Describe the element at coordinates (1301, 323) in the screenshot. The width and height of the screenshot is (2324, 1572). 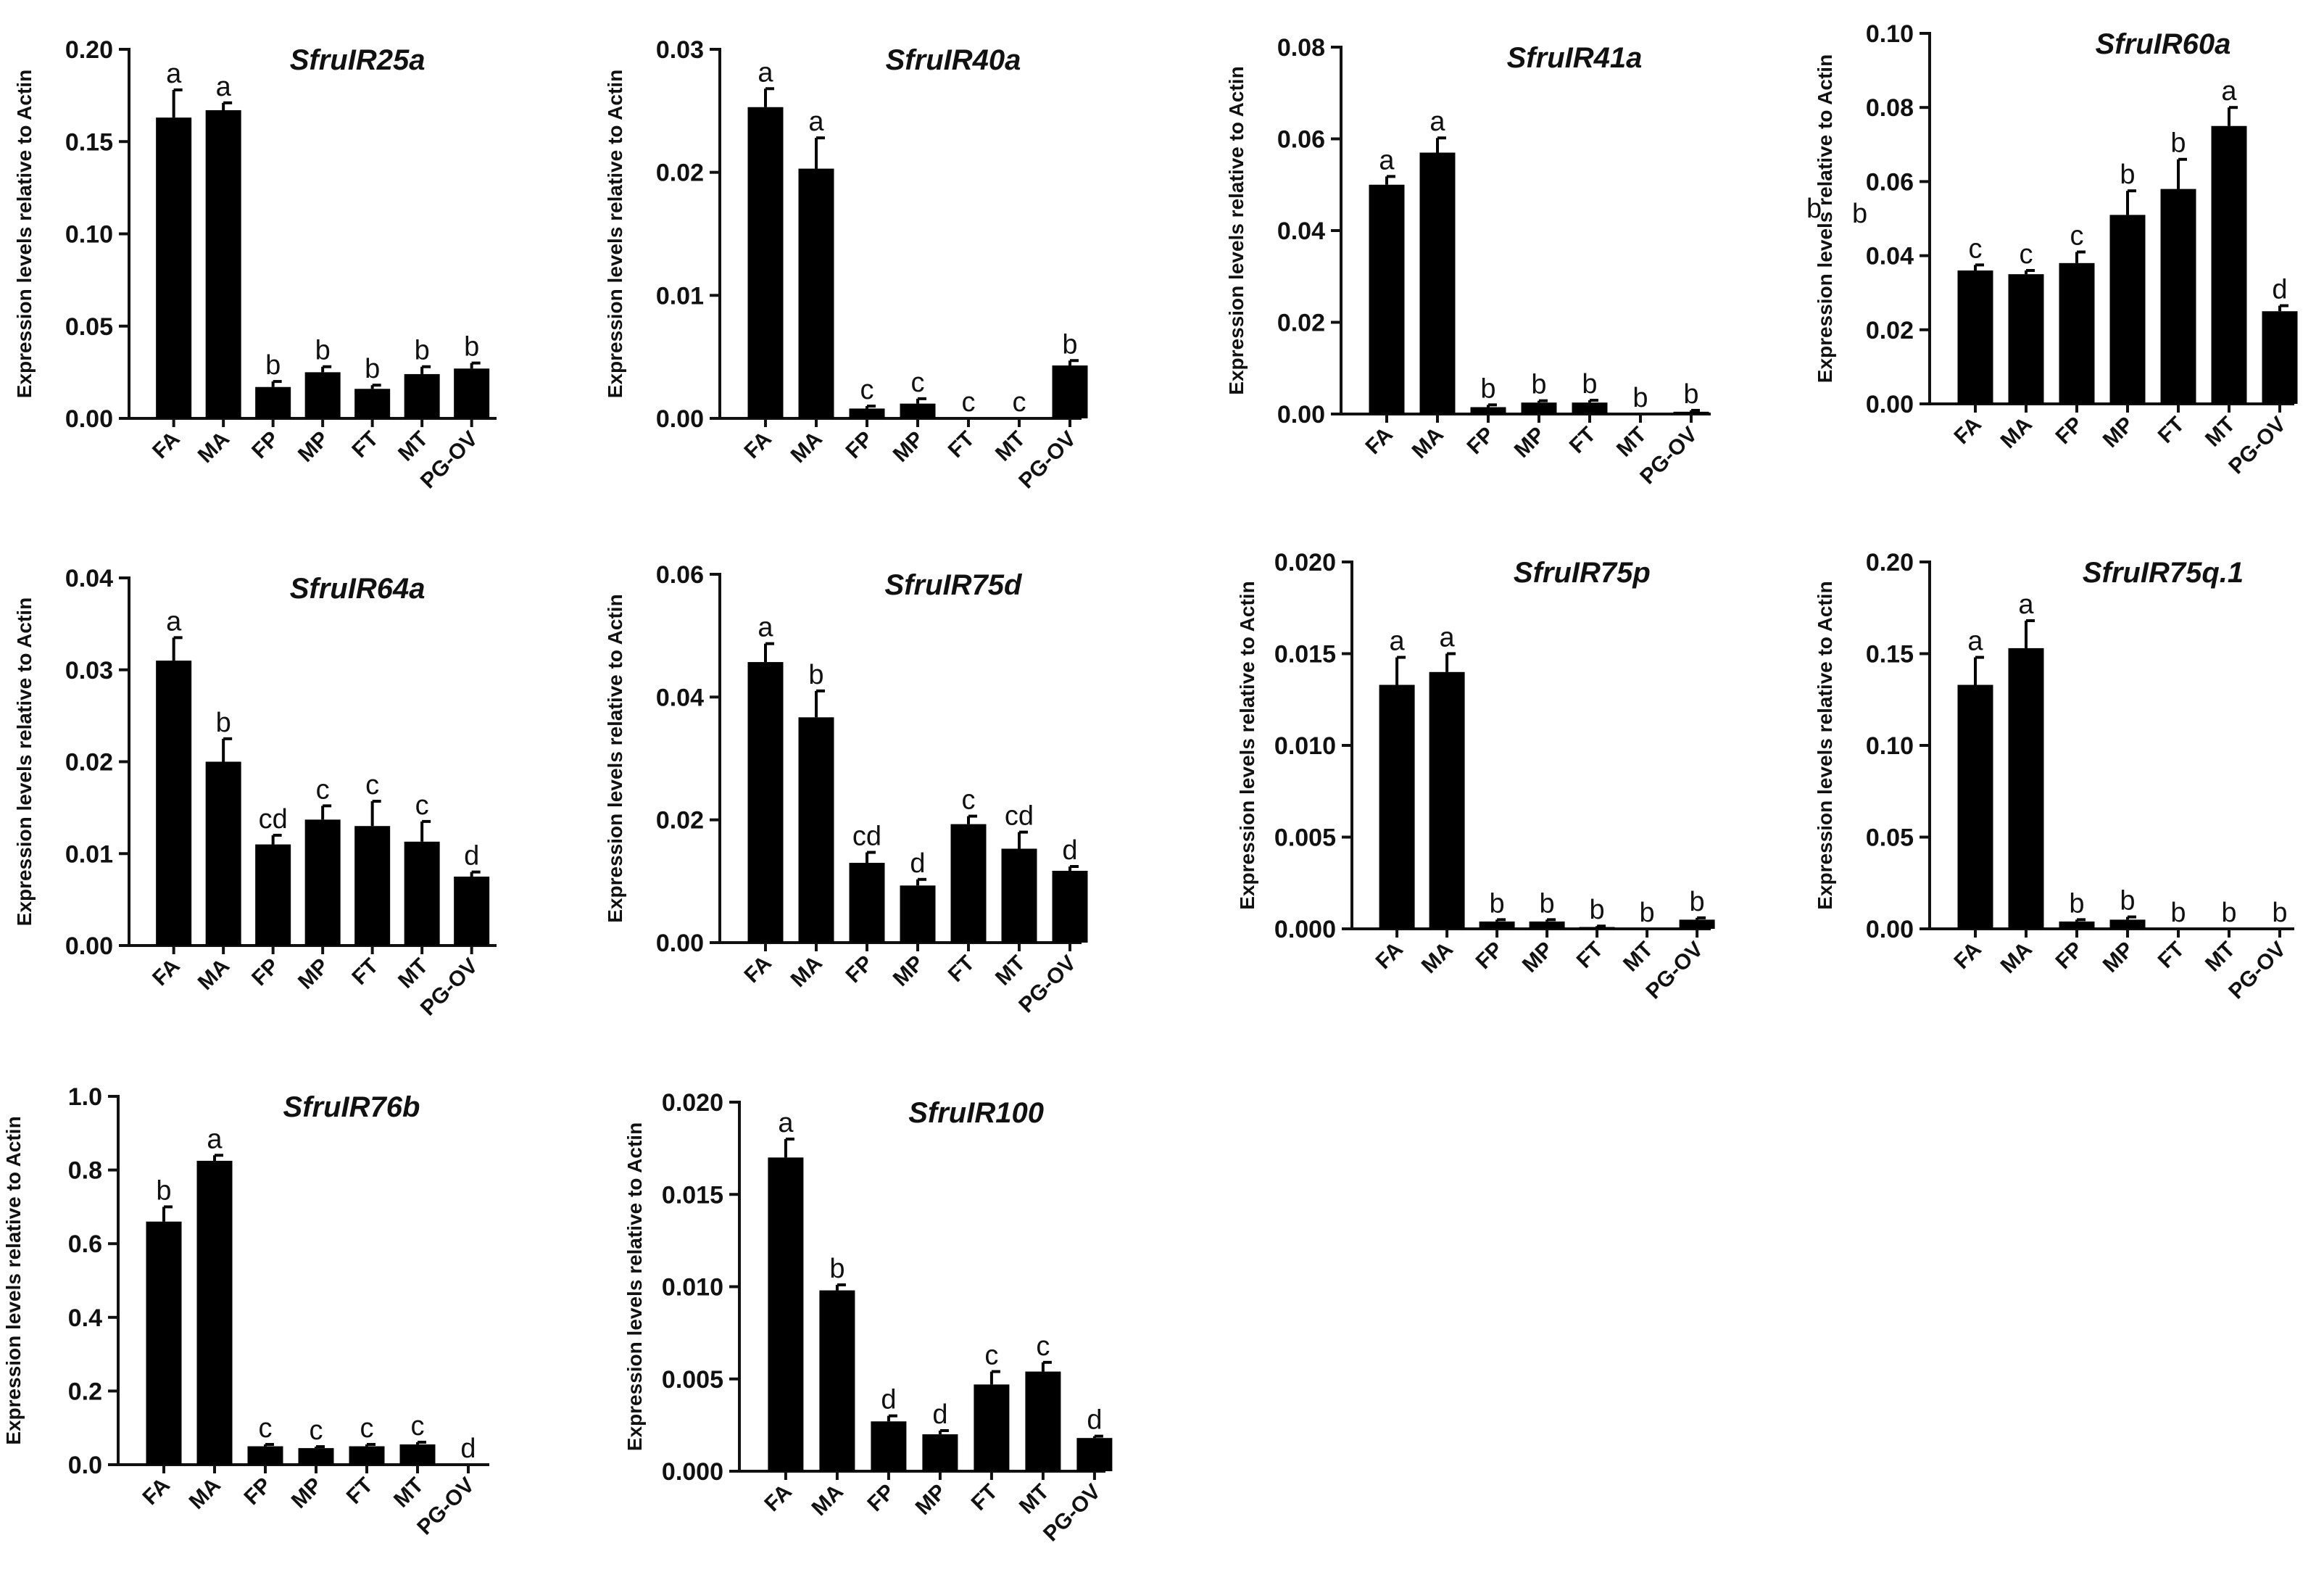
I see `y-tick-label: 0.02` at that location.